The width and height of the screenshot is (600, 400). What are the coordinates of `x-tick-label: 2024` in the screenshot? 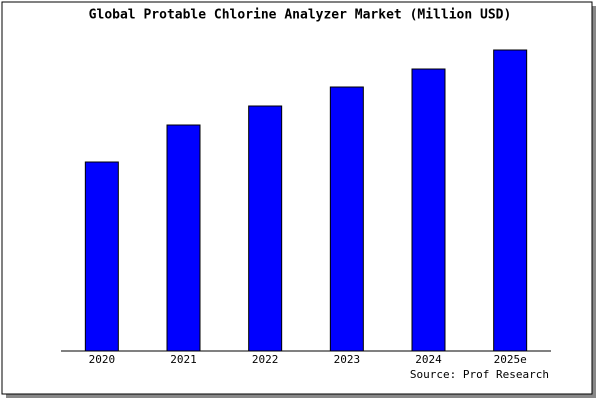 It's located at (428, 359).